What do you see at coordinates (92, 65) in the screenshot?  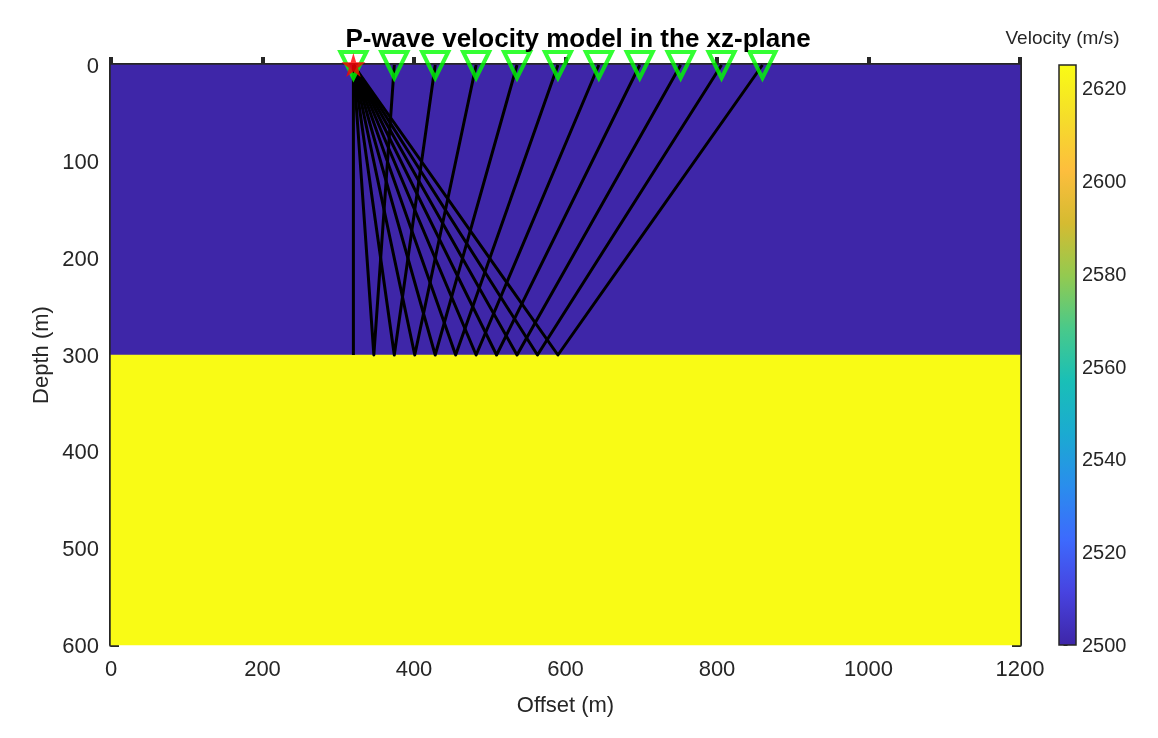 I see `y-tick-label: 0` at bounding box center [92, 65].